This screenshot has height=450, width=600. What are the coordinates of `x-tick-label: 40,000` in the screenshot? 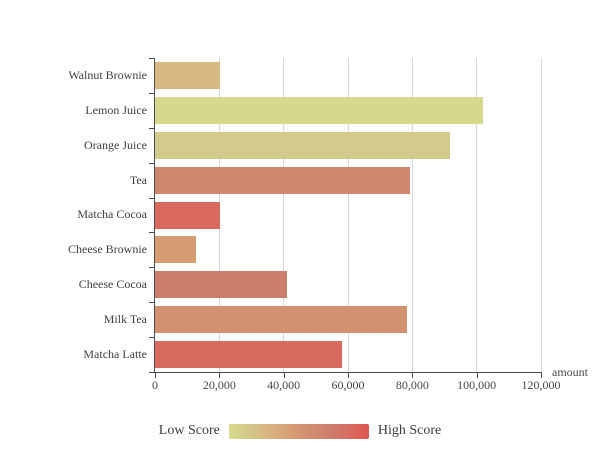 It's located at (284, 385).